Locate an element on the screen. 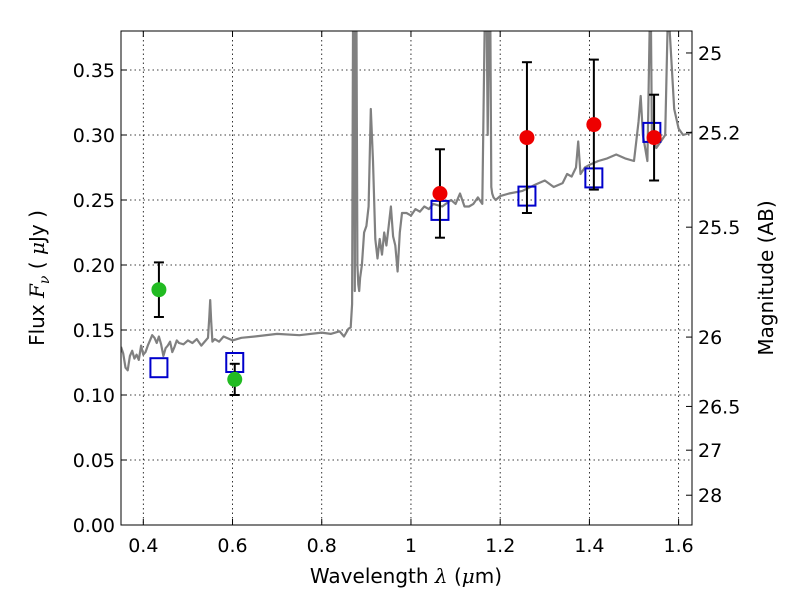  x-axis-title: Wavelength λ (μm) is located at coordinates (406, 576).